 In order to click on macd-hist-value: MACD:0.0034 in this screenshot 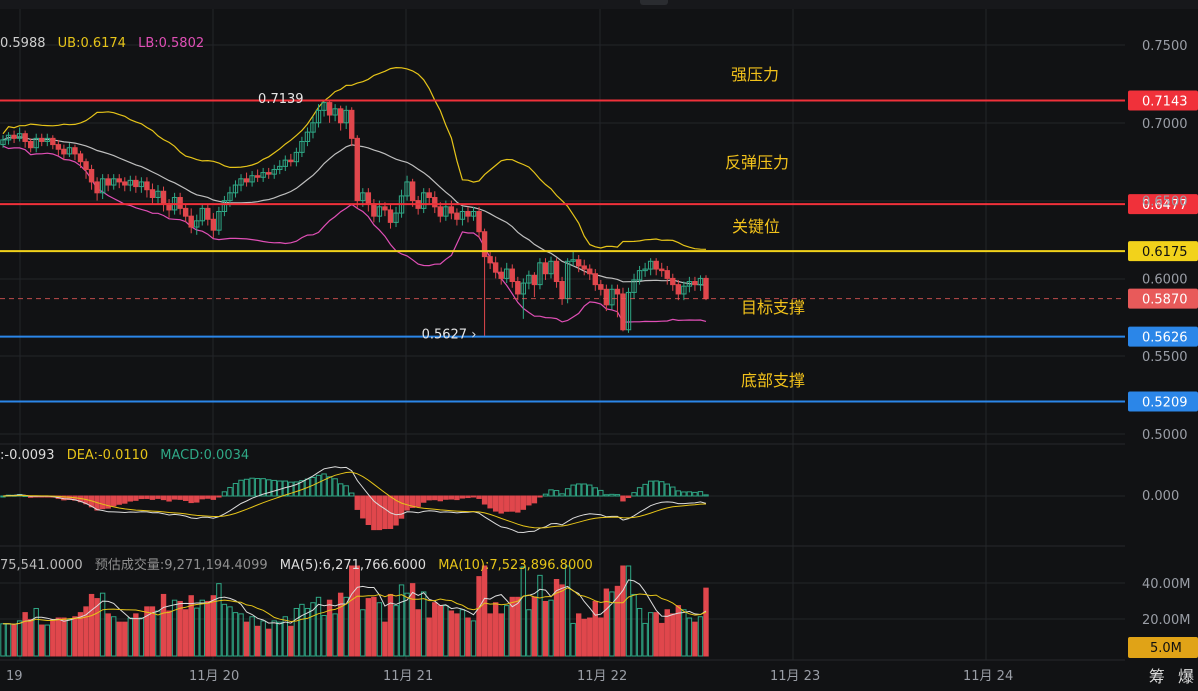, I will do `click(205, 455)`.